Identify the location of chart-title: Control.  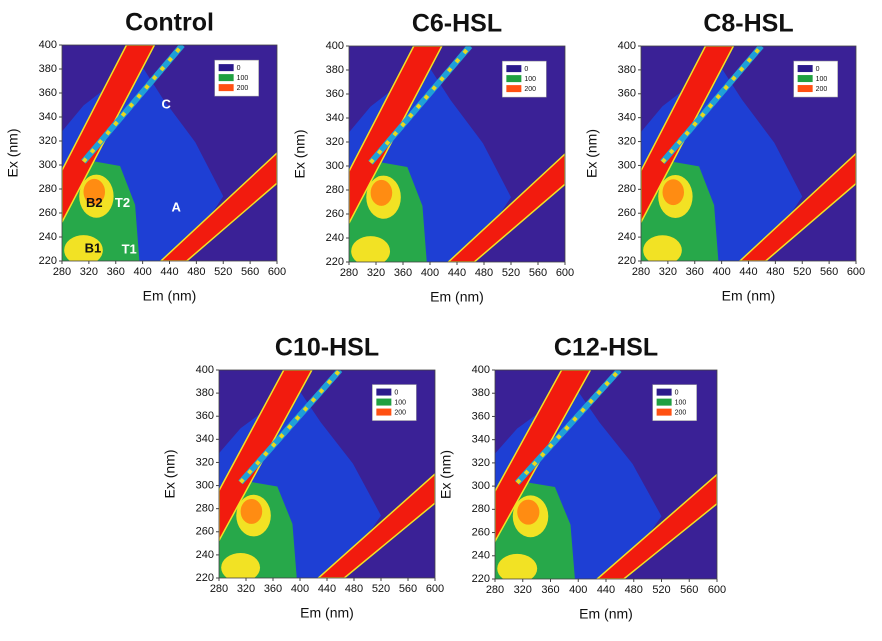
(169, 23).